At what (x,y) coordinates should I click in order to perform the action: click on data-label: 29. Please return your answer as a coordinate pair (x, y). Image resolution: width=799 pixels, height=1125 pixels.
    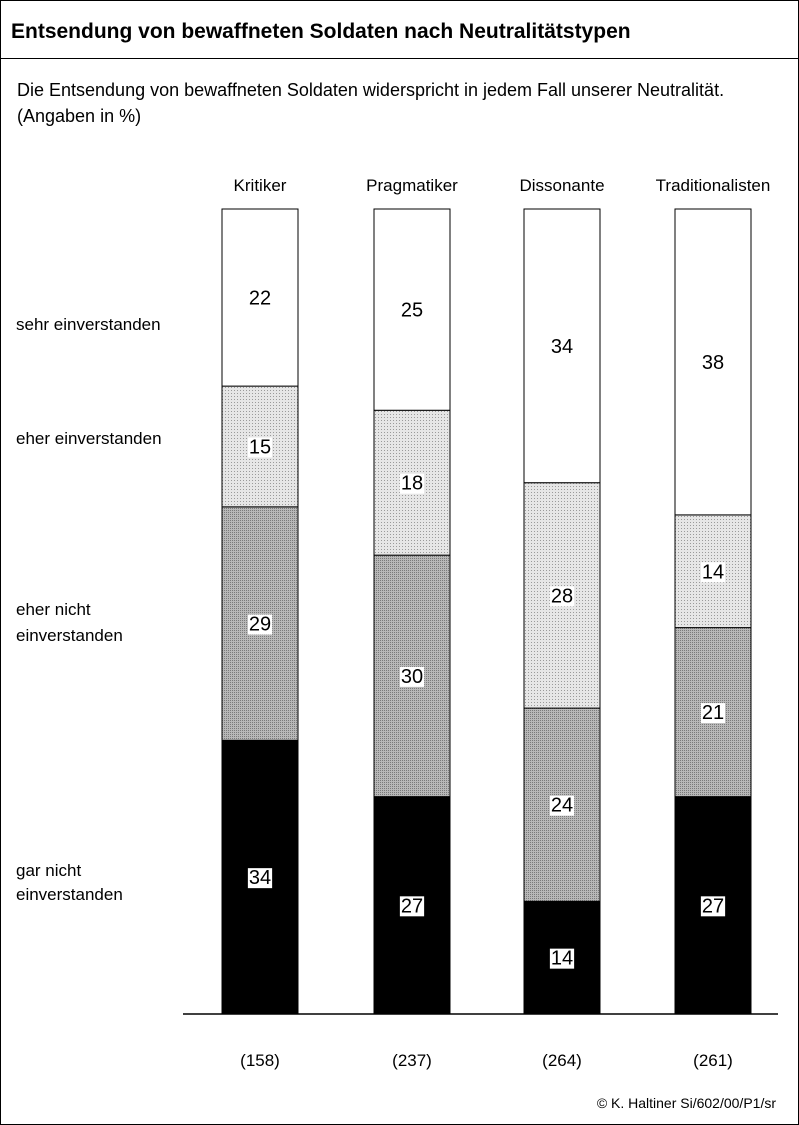
    Looking at the image, I should click on (260, 625).